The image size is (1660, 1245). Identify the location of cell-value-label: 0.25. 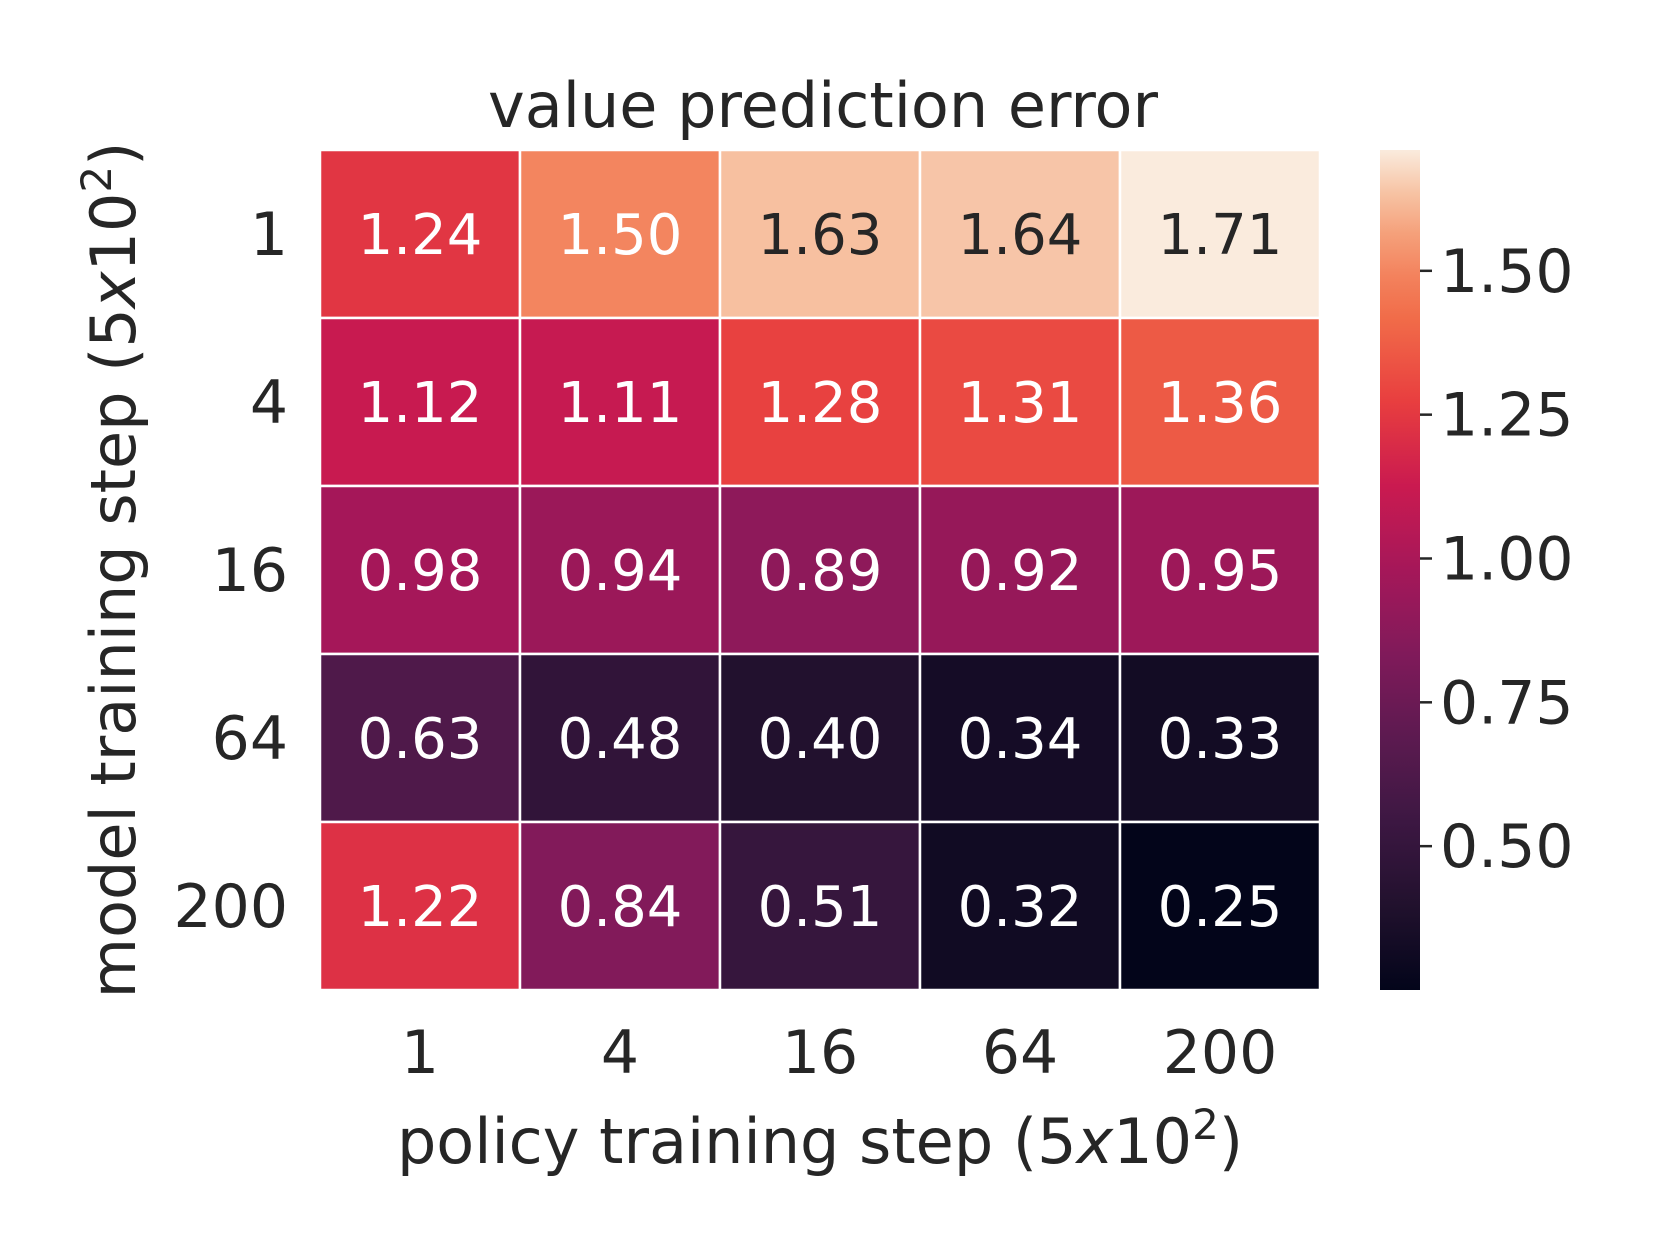
(1220, 907).